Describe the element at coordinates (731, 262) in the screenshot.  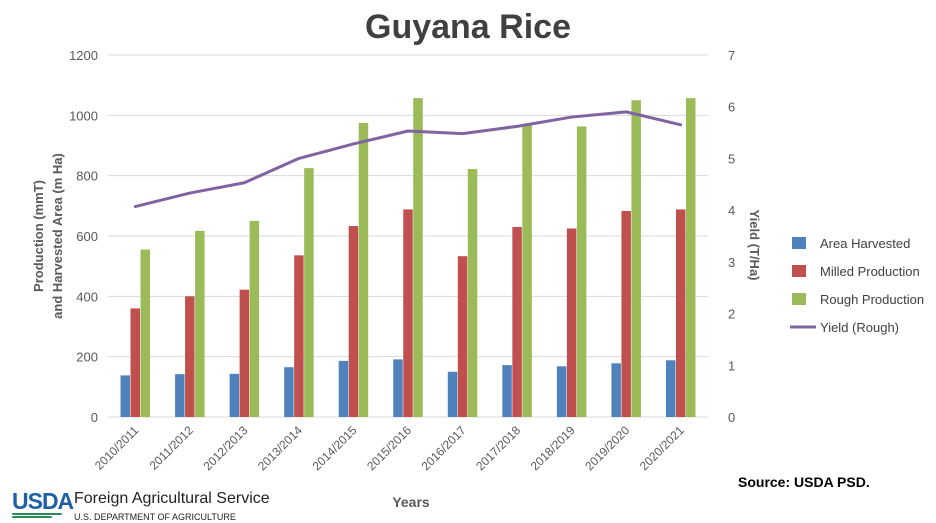
I see `y-right-tick-label: 3` at that location.